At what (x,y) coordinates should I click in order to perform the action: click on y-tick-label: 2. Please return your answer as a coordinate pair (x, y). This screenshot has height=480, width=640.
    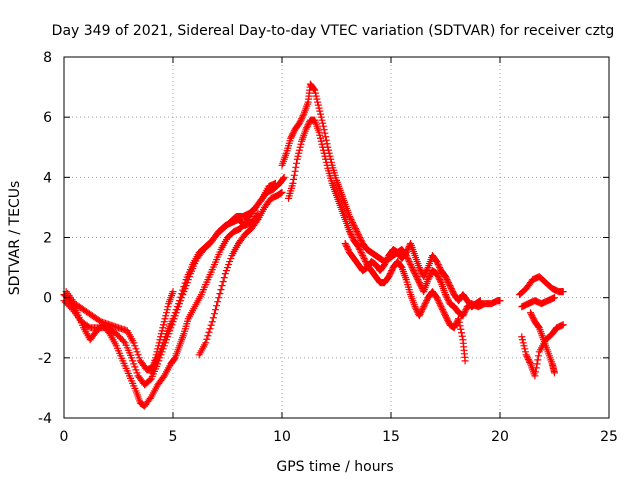
    Looking at the image, I should click on (47, 239).